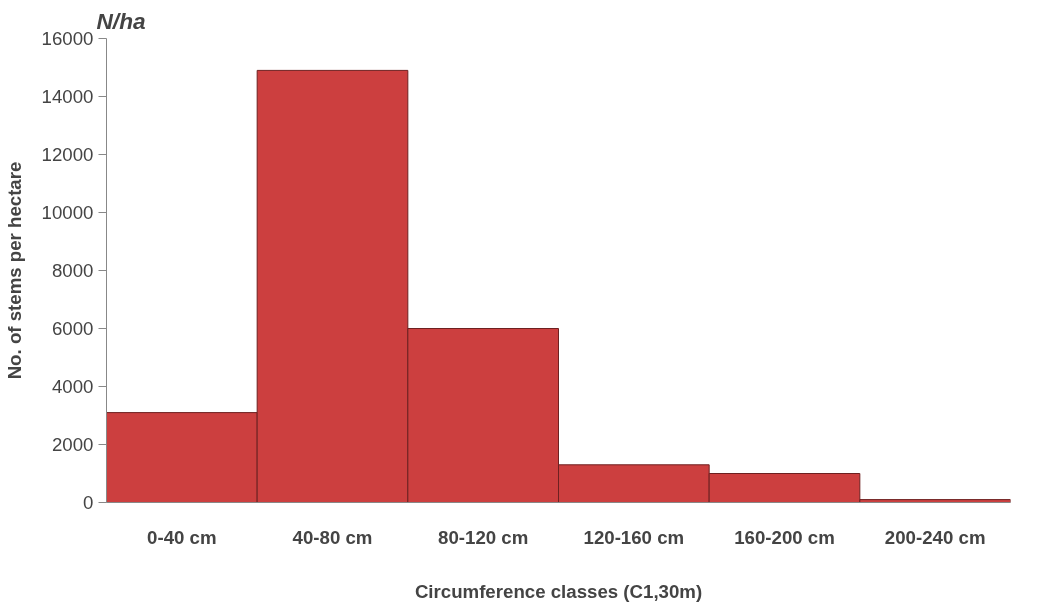 Image resolution: width=1042 pixels, height=614 pixels. I want to click on y-tick-label: 10000, so click(67, 212).